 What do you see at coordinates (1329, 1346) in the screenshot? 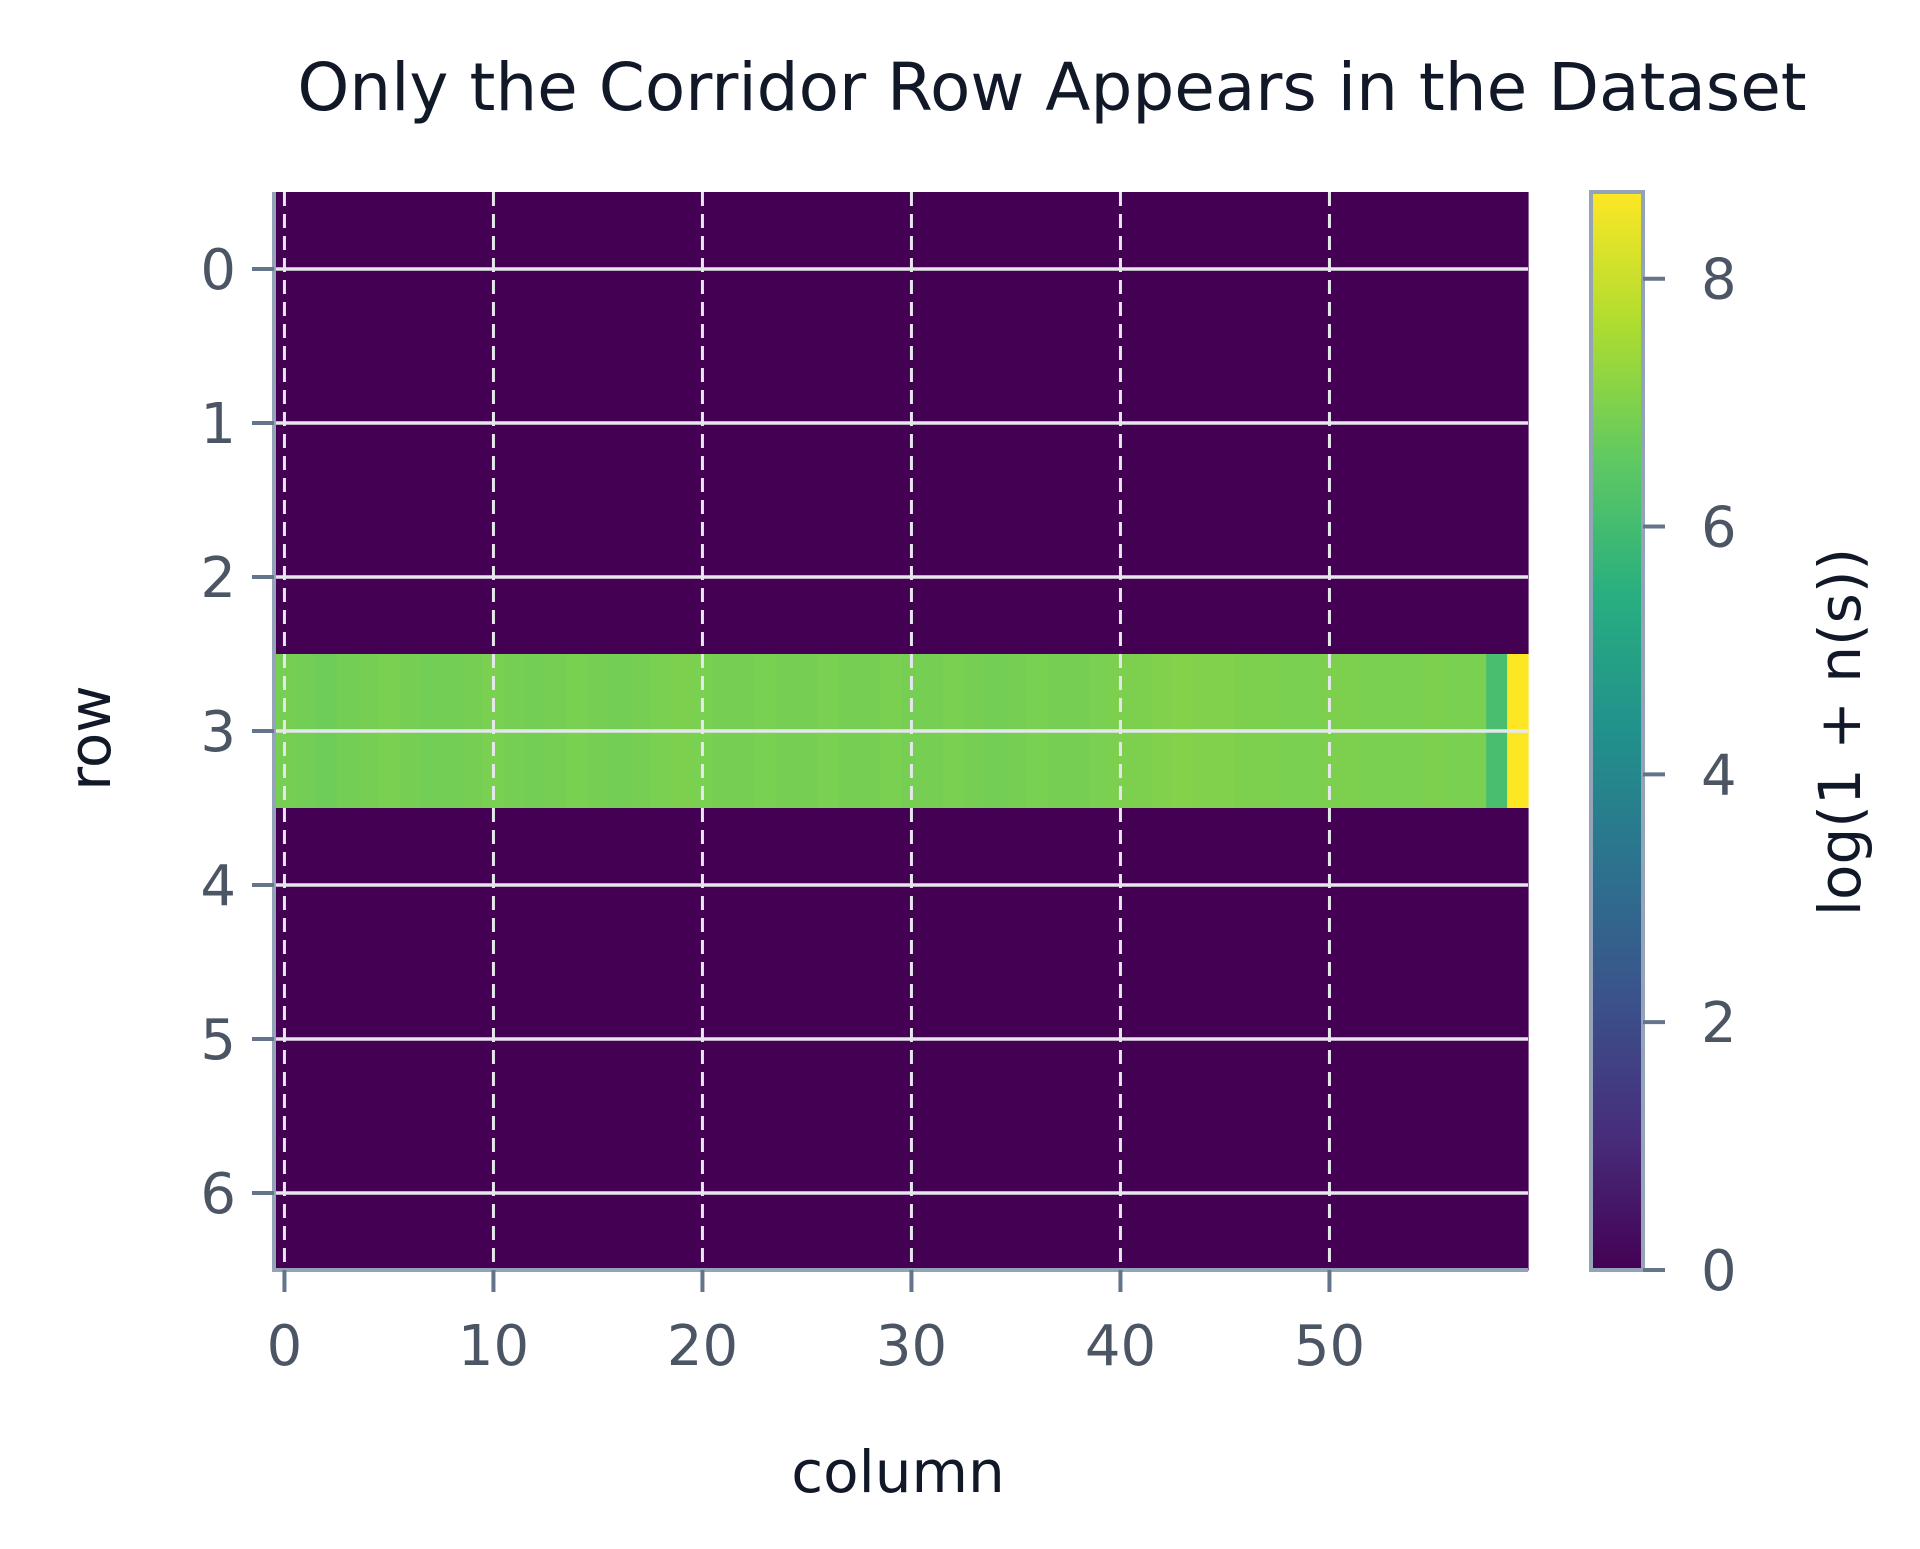
I see `x-tick-label: 50` at bounding box center [1329, 1346].